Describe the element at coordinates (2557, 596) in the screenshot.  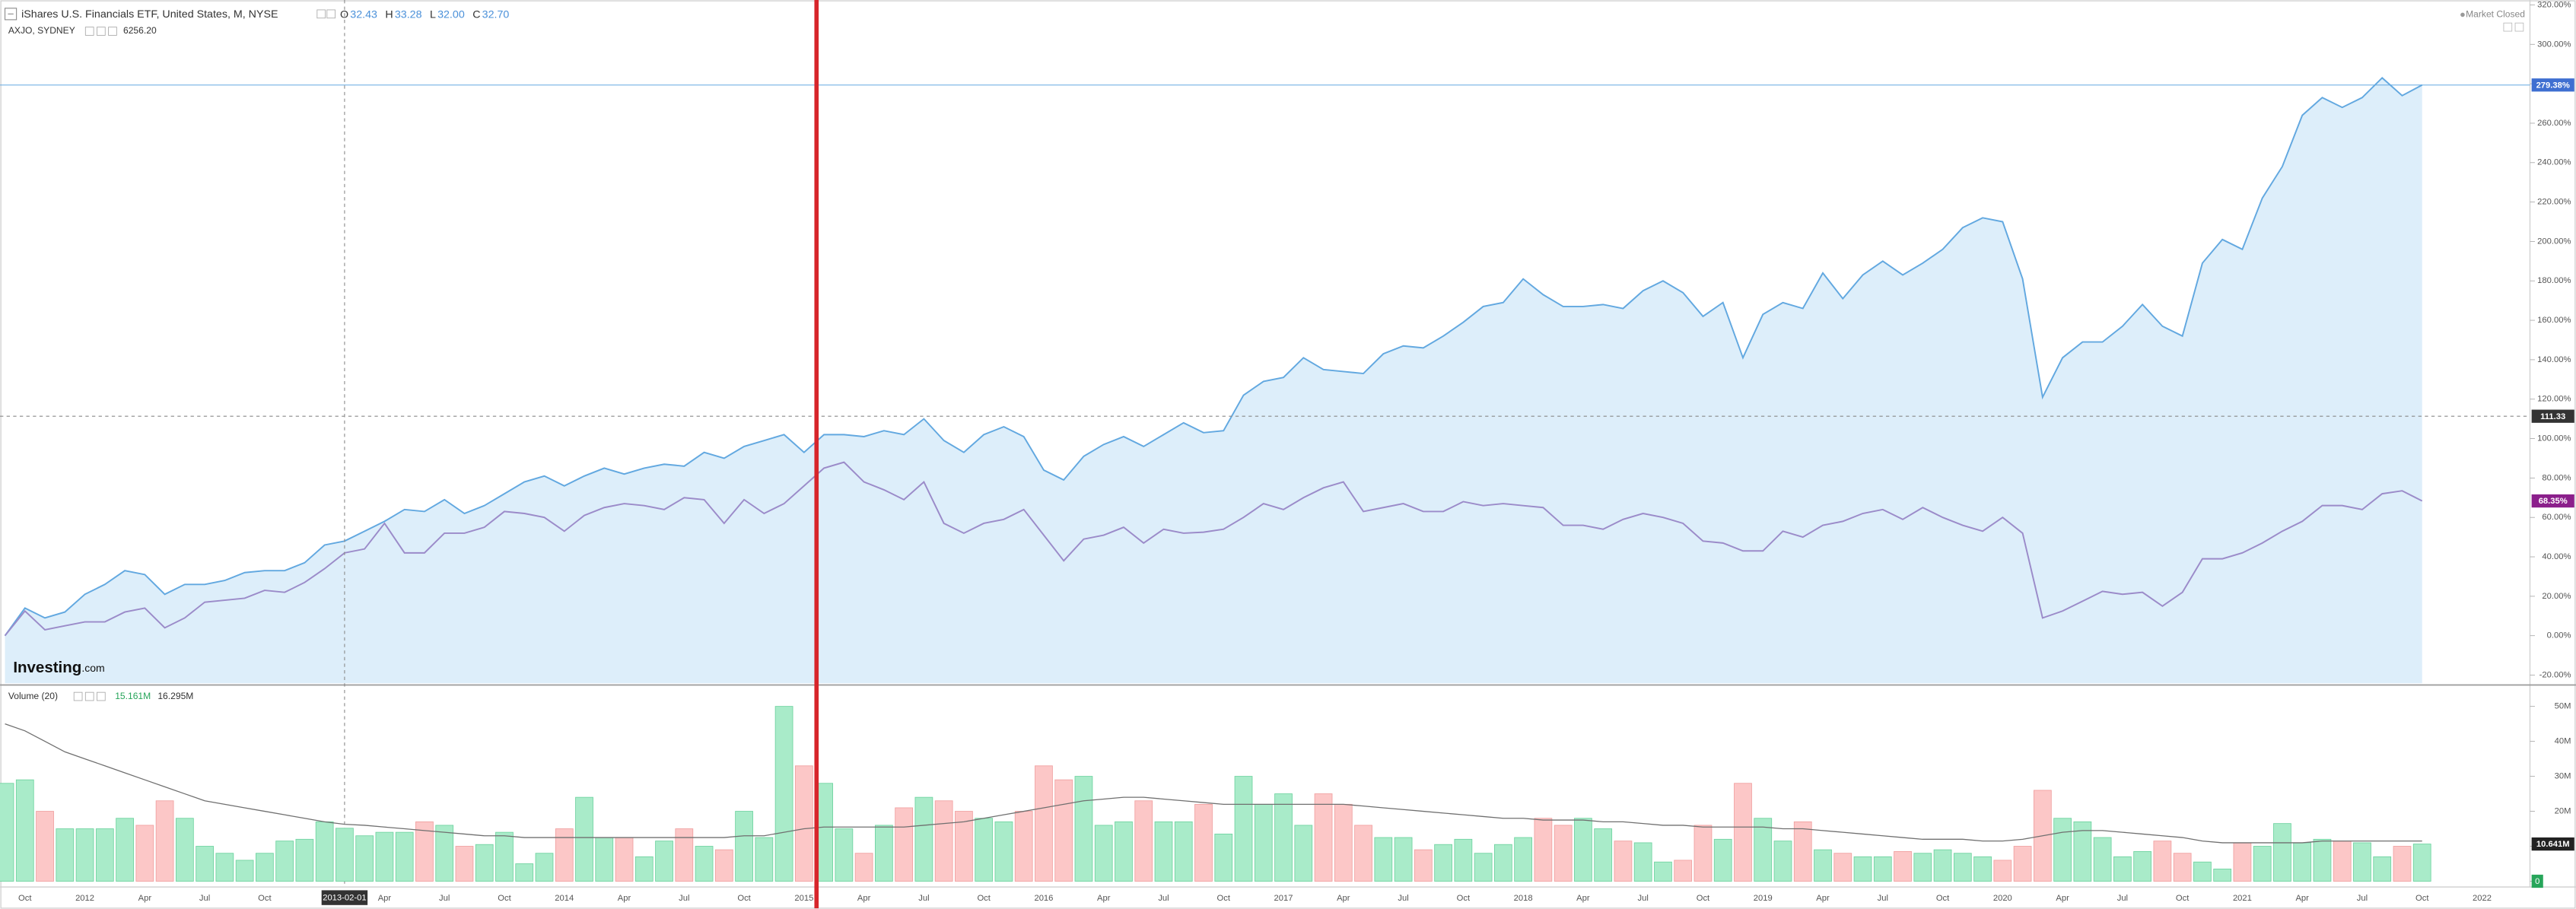
I see `y-tick-label: 20.00%` at that location.